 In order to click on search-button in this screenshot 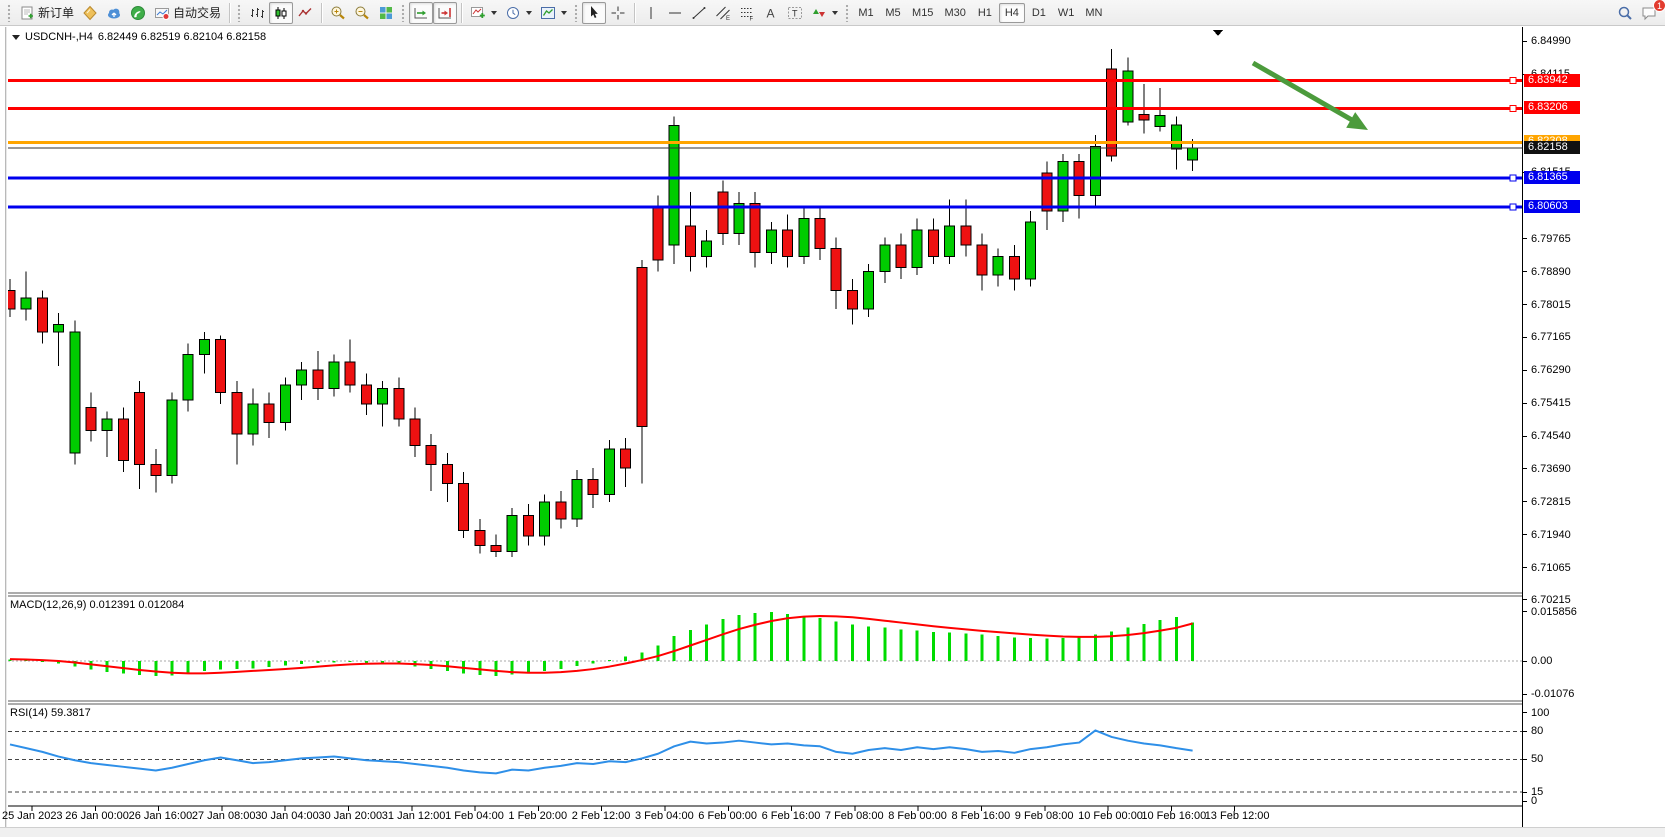, I will do `click(1625, 13)`.